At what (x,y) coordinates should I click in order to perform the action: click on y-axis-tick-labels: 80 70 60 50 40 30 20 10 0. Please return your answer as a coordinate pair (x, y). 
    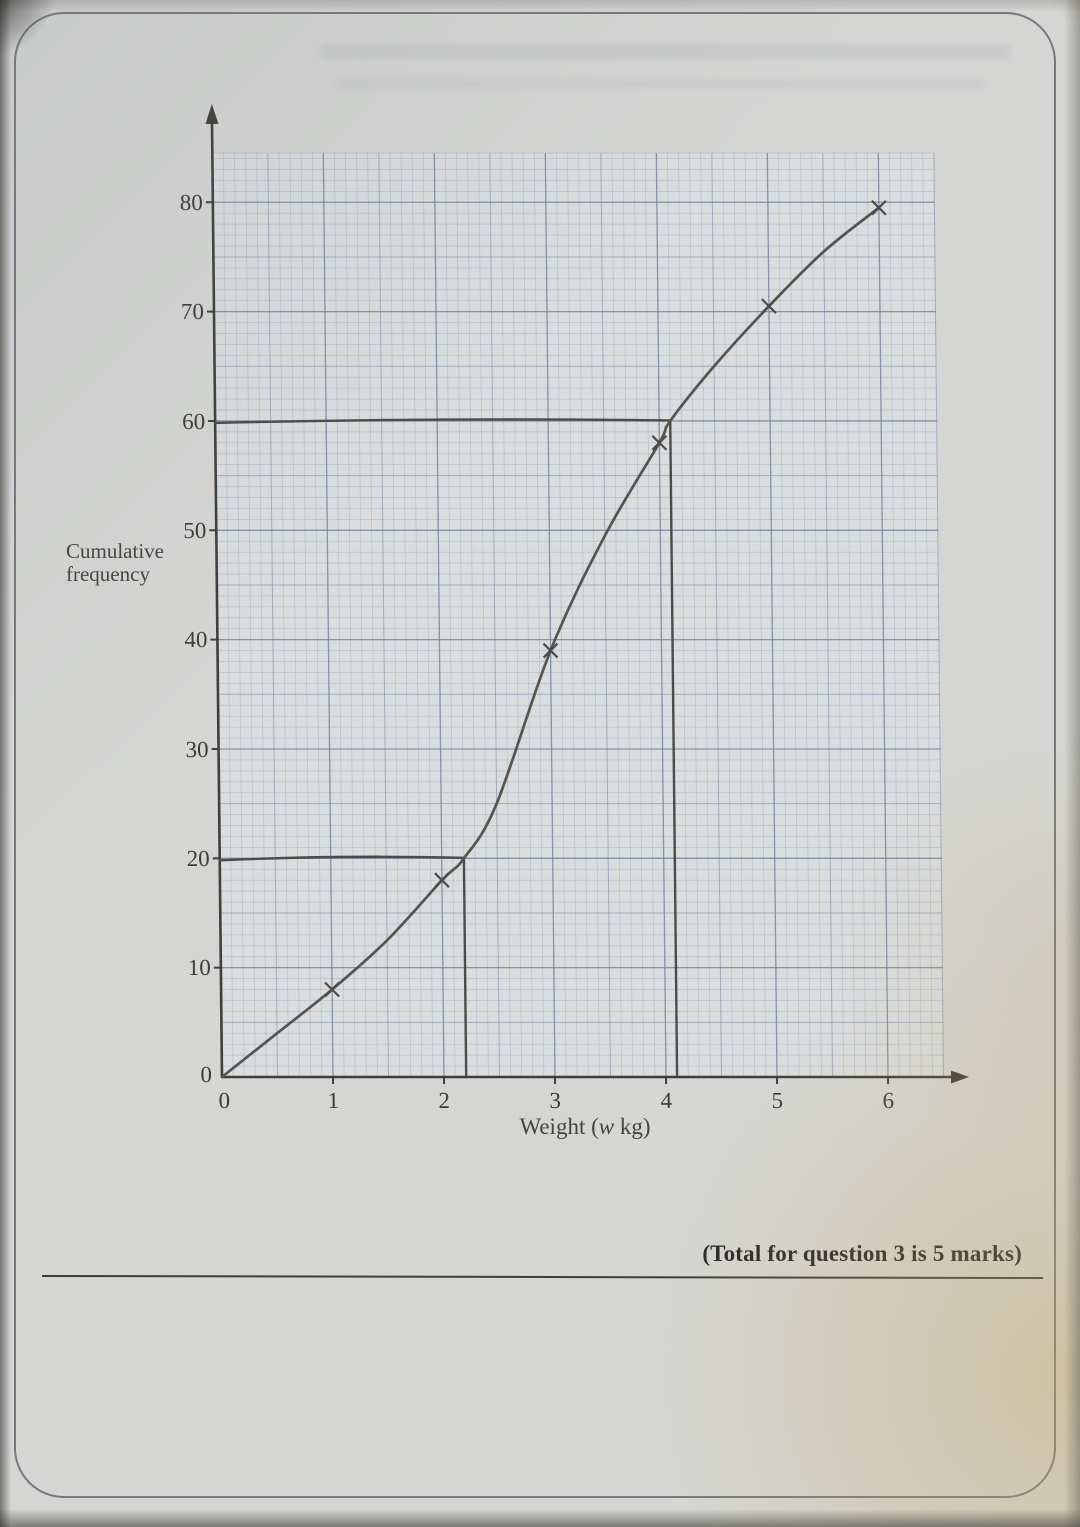
    Looking at the image, I should click on (196, 638).